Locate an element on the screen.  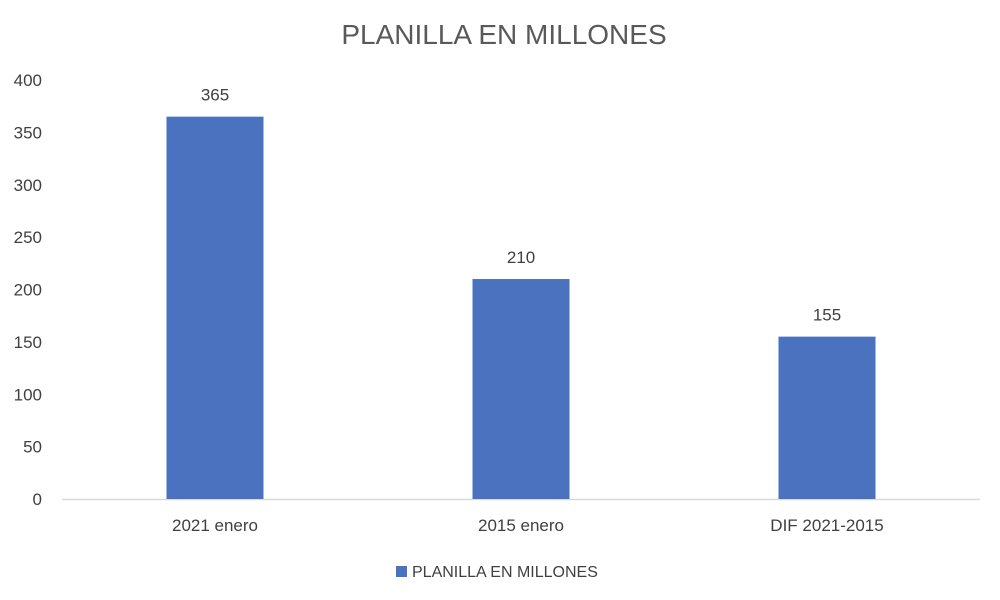
x-category-label: 2021 enero is located at coordinates (215, 525).